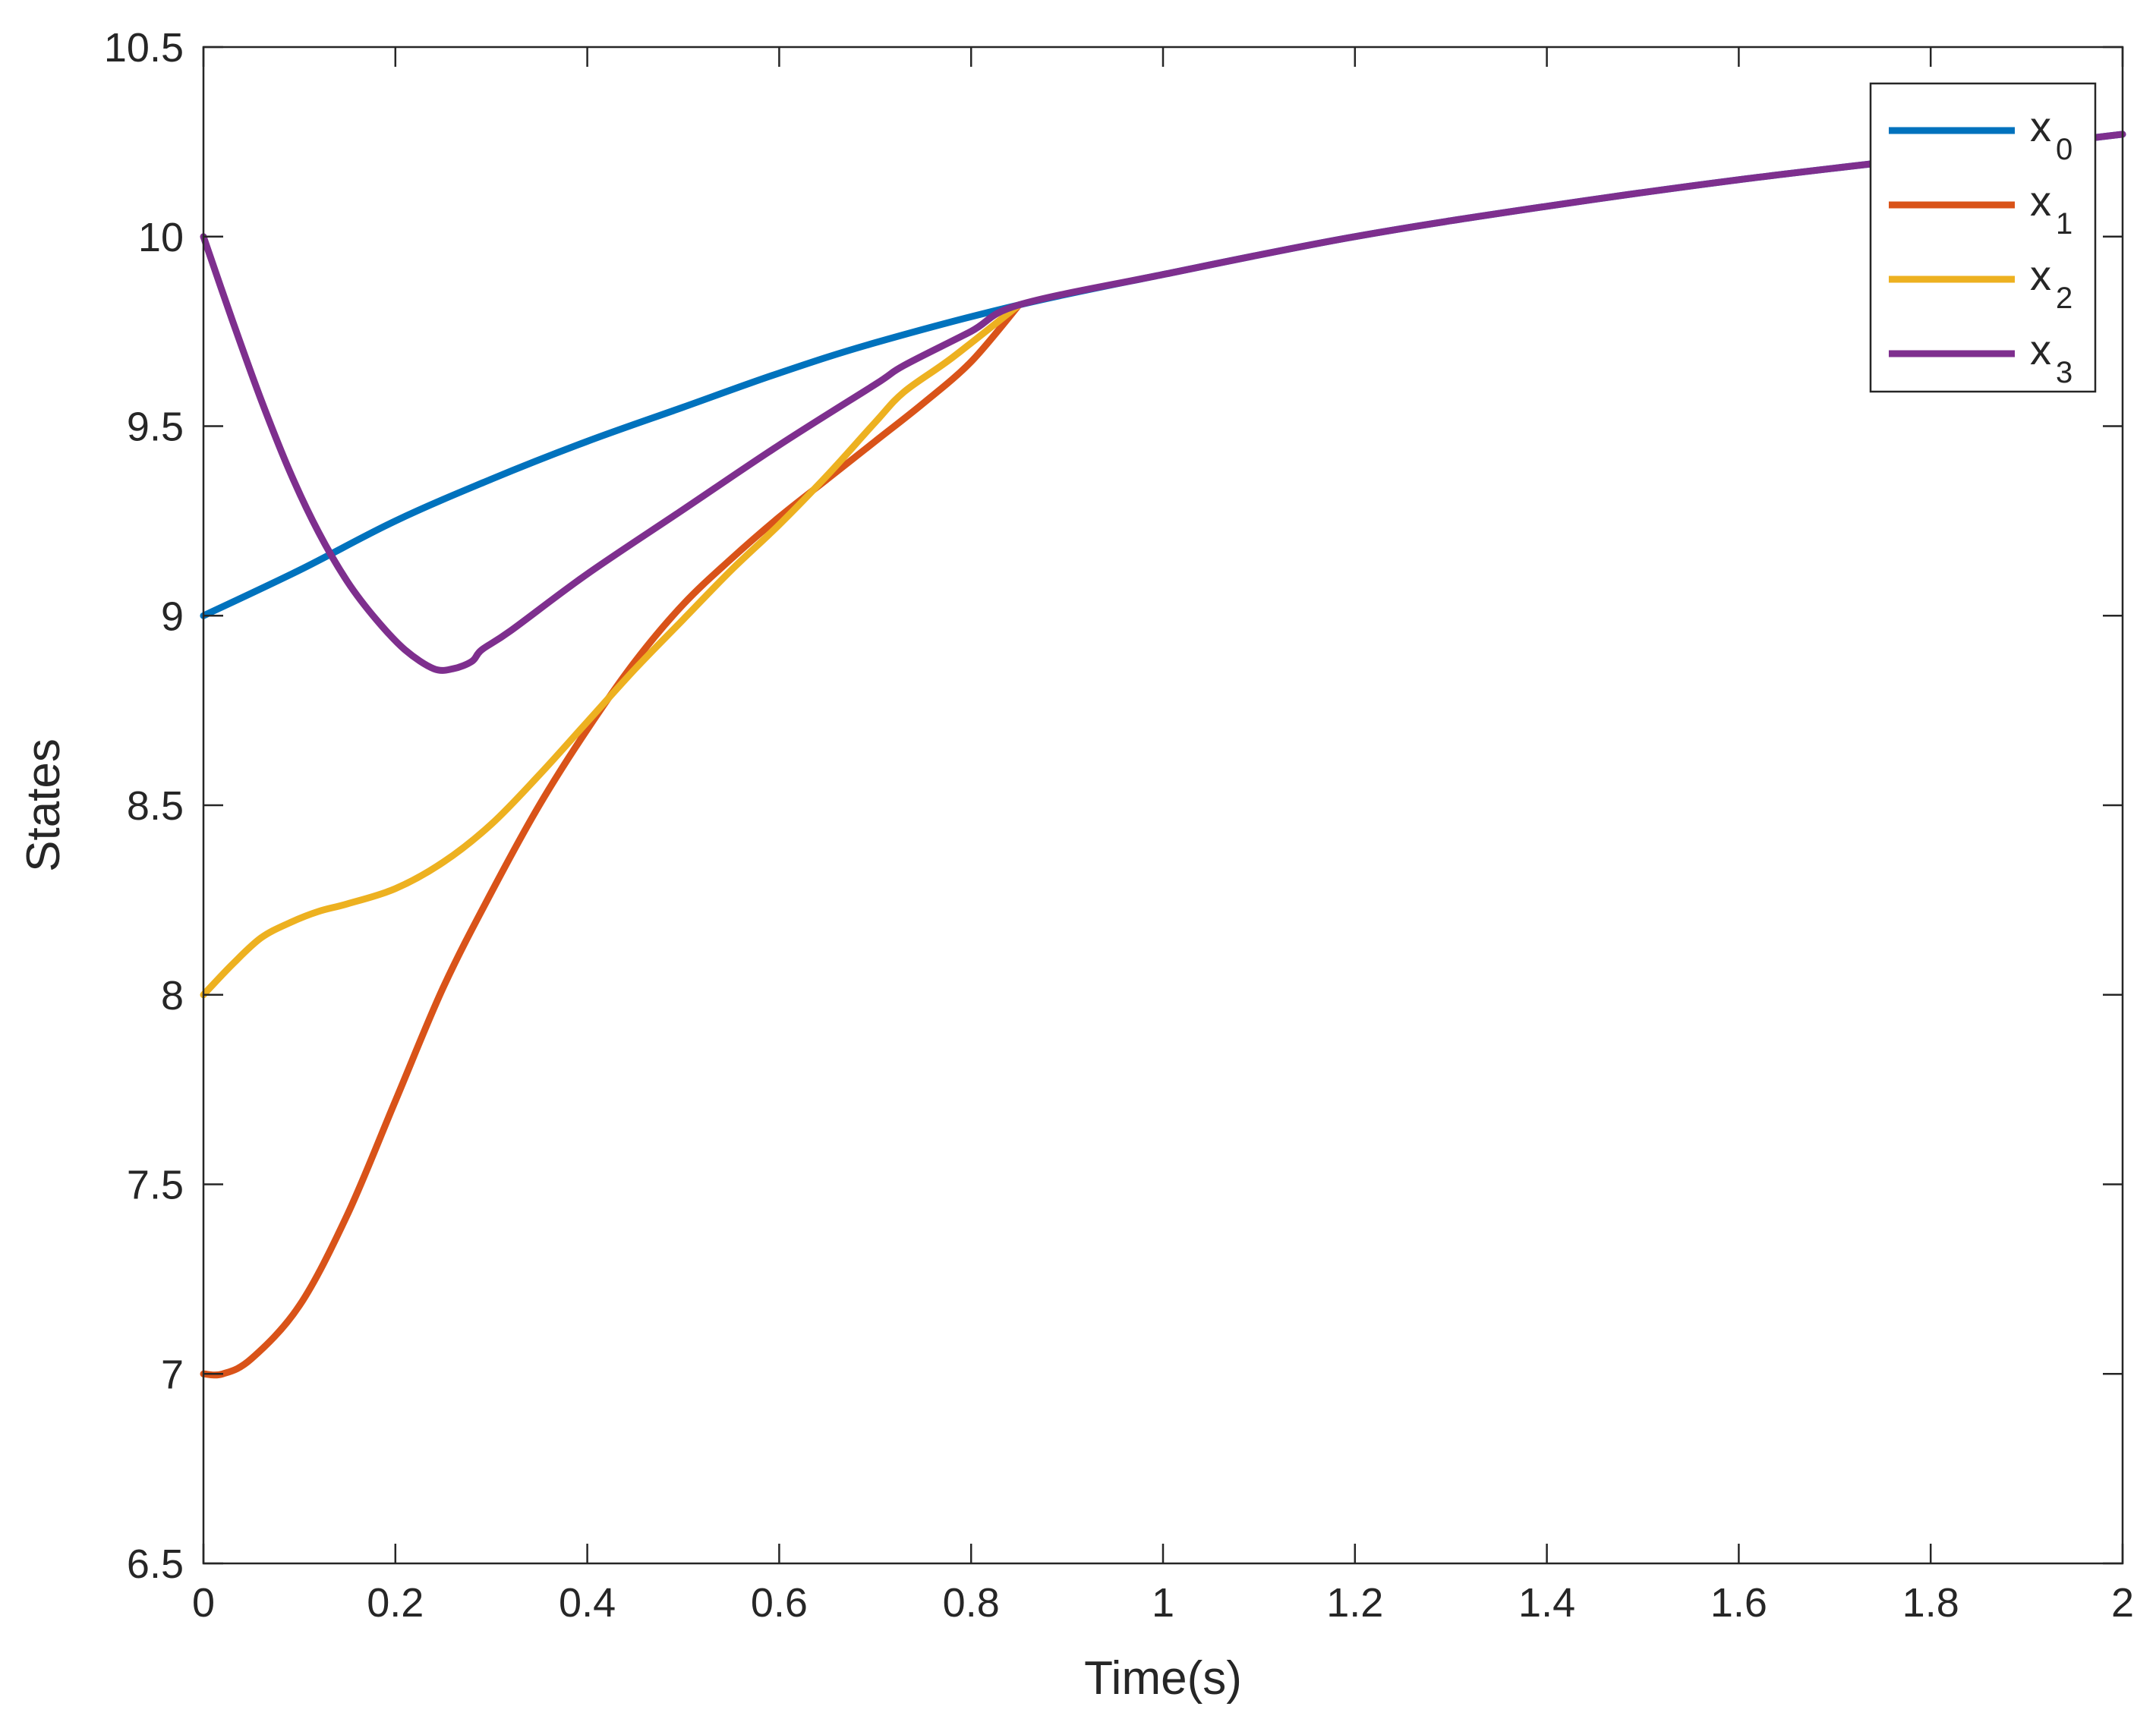 The image size is (2156, 1719). What do you see at coordinates (1930, 1603) in the screenshot?
I see `x-tick-label: 1.8` at bounding box center [1930, 1603].